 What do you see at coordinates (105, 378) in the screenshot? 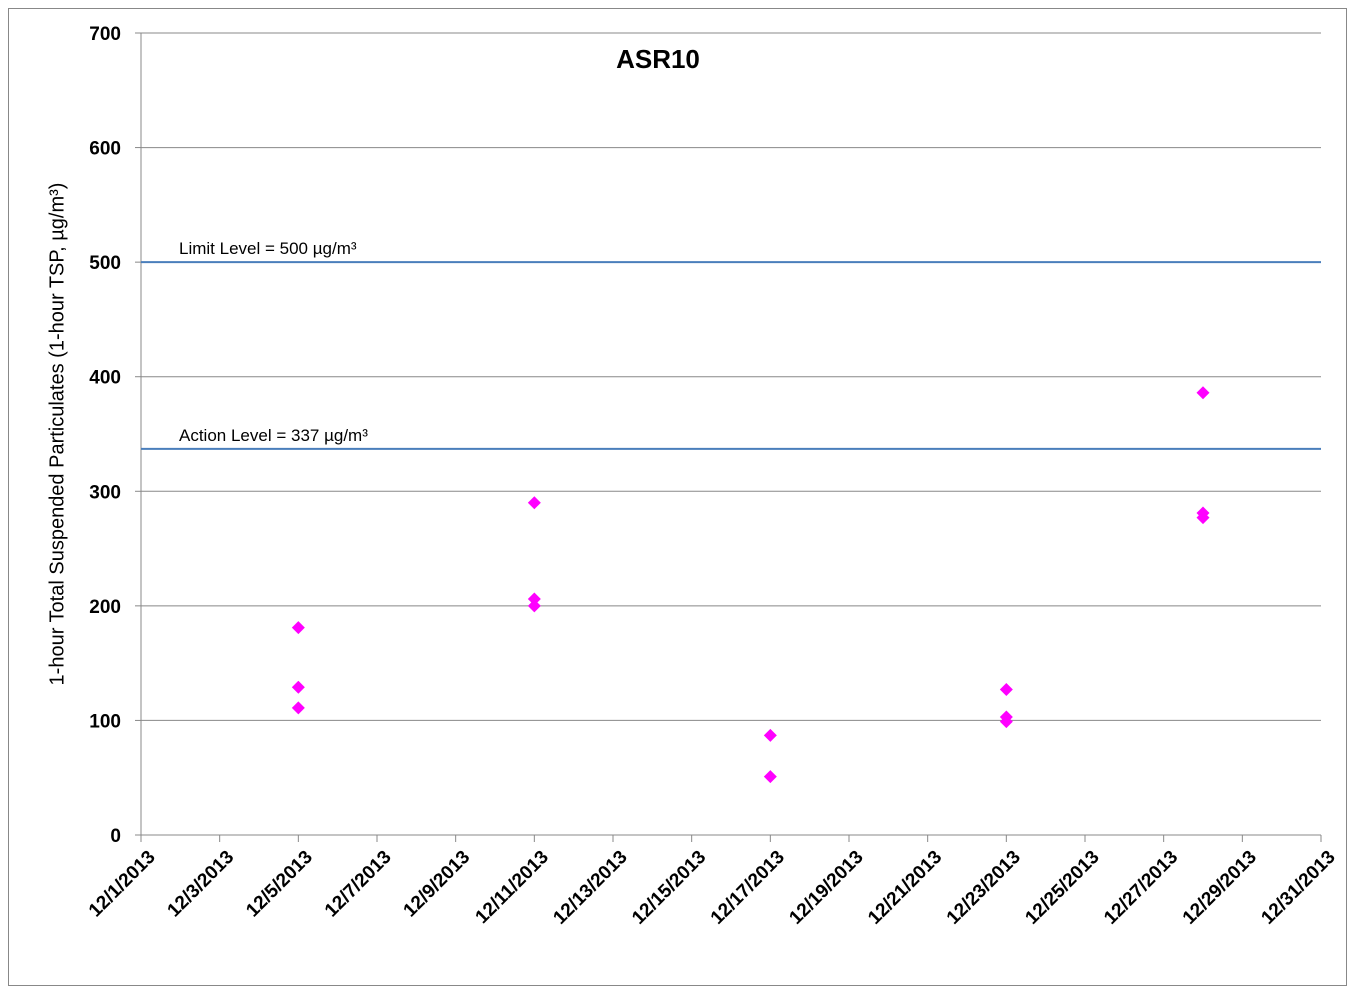
I see `y-tick-label: 400` at bounding box center [105, 378].